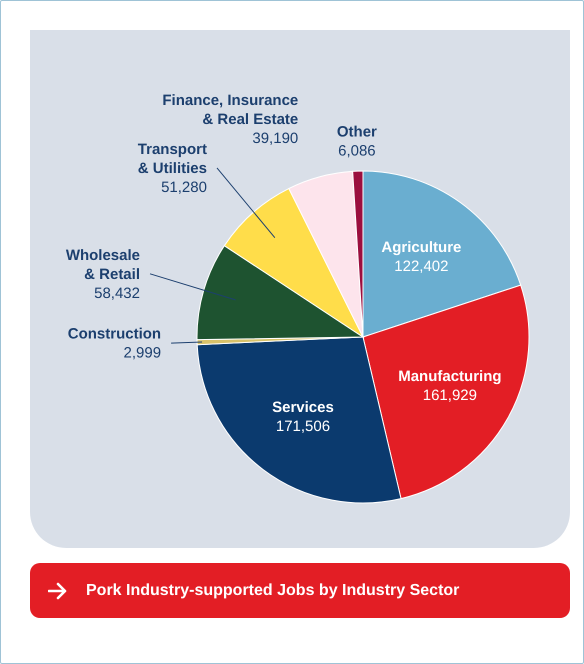 This screenshot has width=584, height=664. I want to click on slice-label: Manufacturing, so click(450, 376).